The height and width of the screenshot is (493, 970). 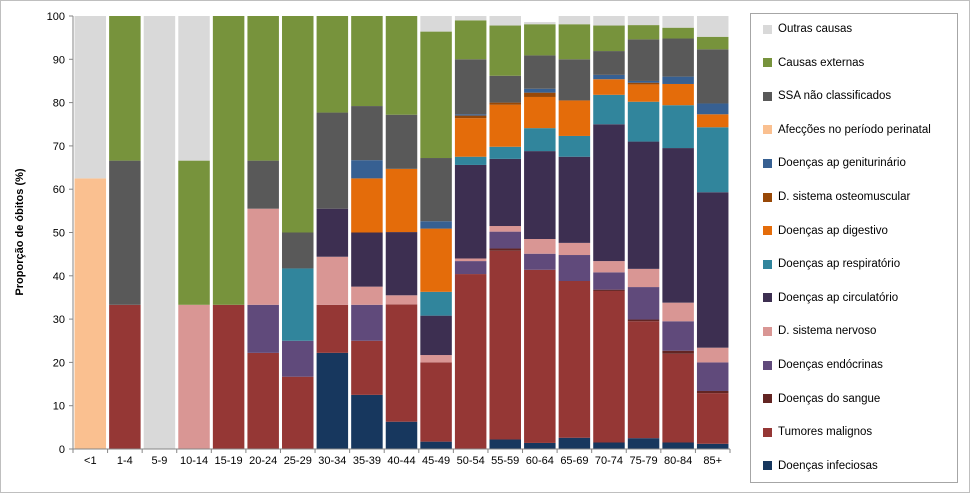 What do you see at coordinates (821, 62) in the screenshot?
I see `legend-label: Causas externas` at bounding box center [821, 62].